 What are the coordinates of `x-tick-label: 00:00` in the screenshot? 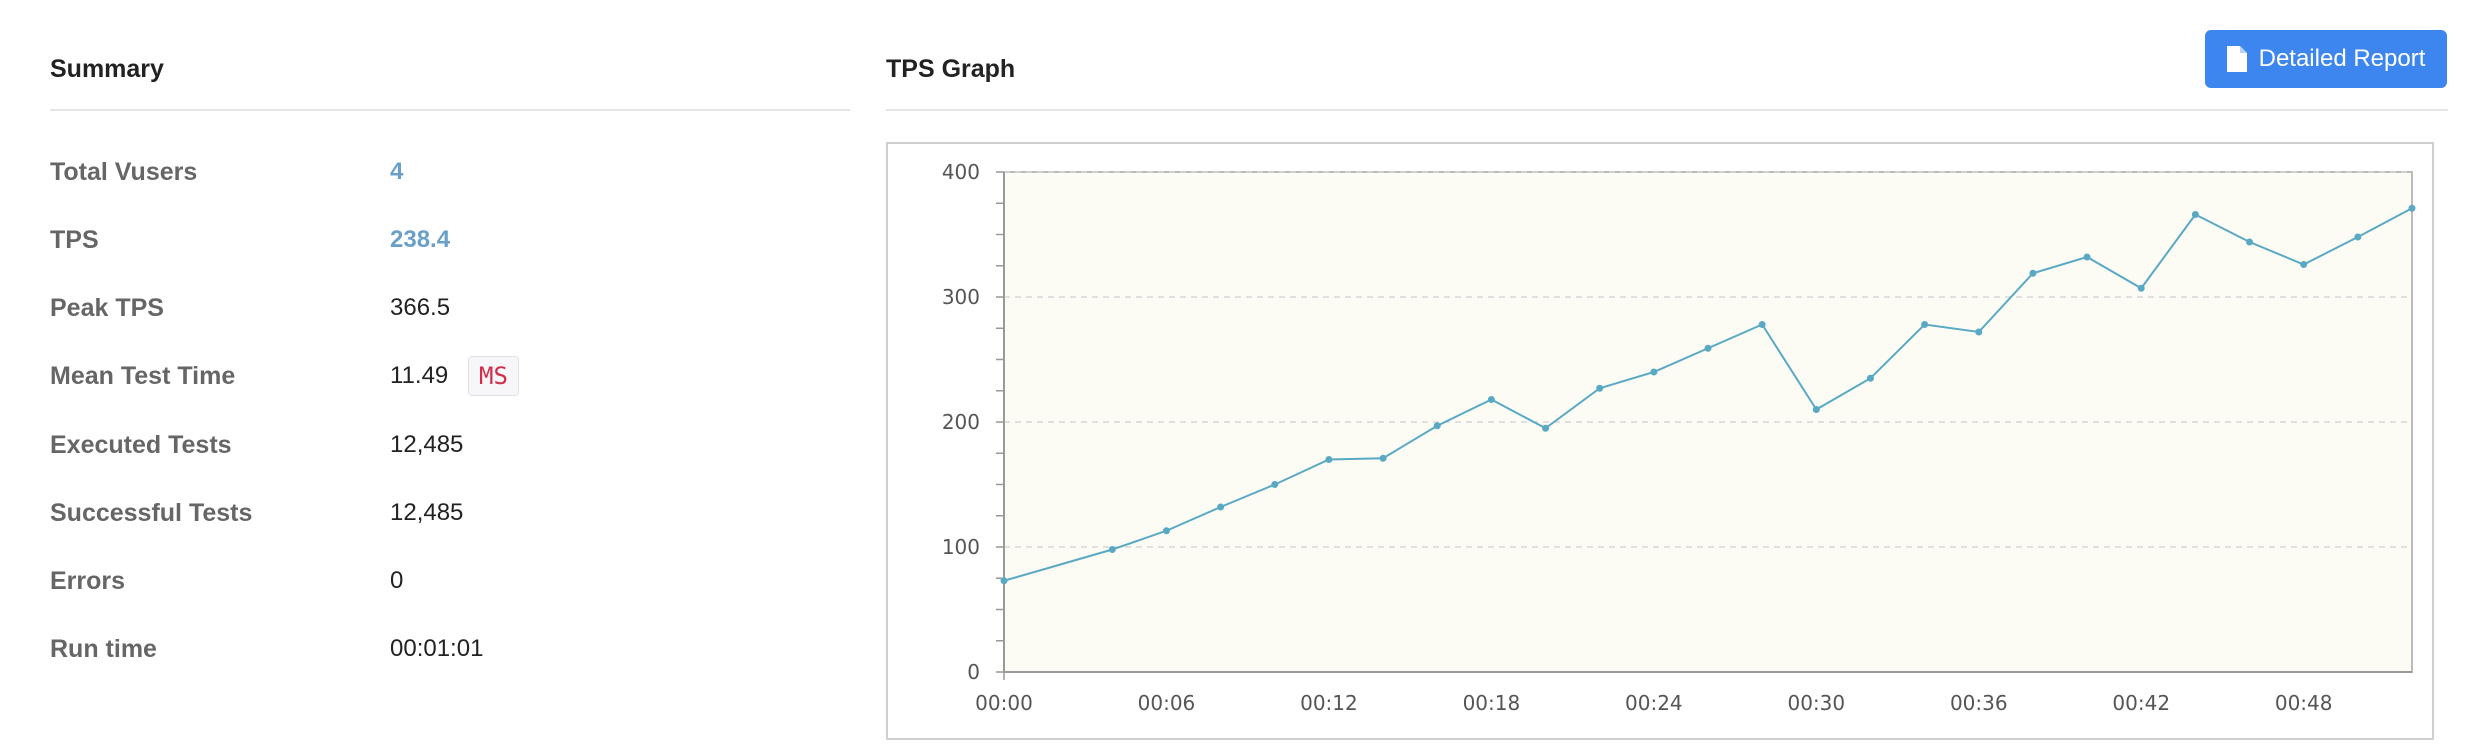 It's located at (1004, 703).